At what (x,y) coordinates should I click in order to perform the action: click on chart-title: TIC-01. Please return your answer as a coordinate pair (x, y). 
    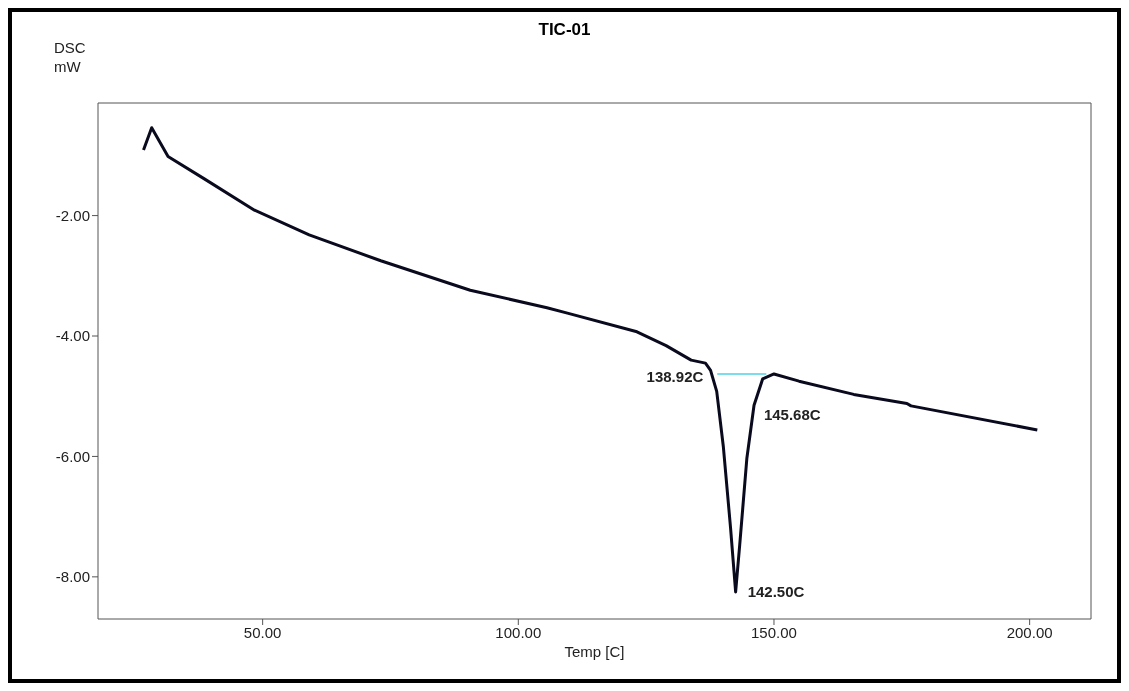
    Looking at the image, I should click on (564, 30).